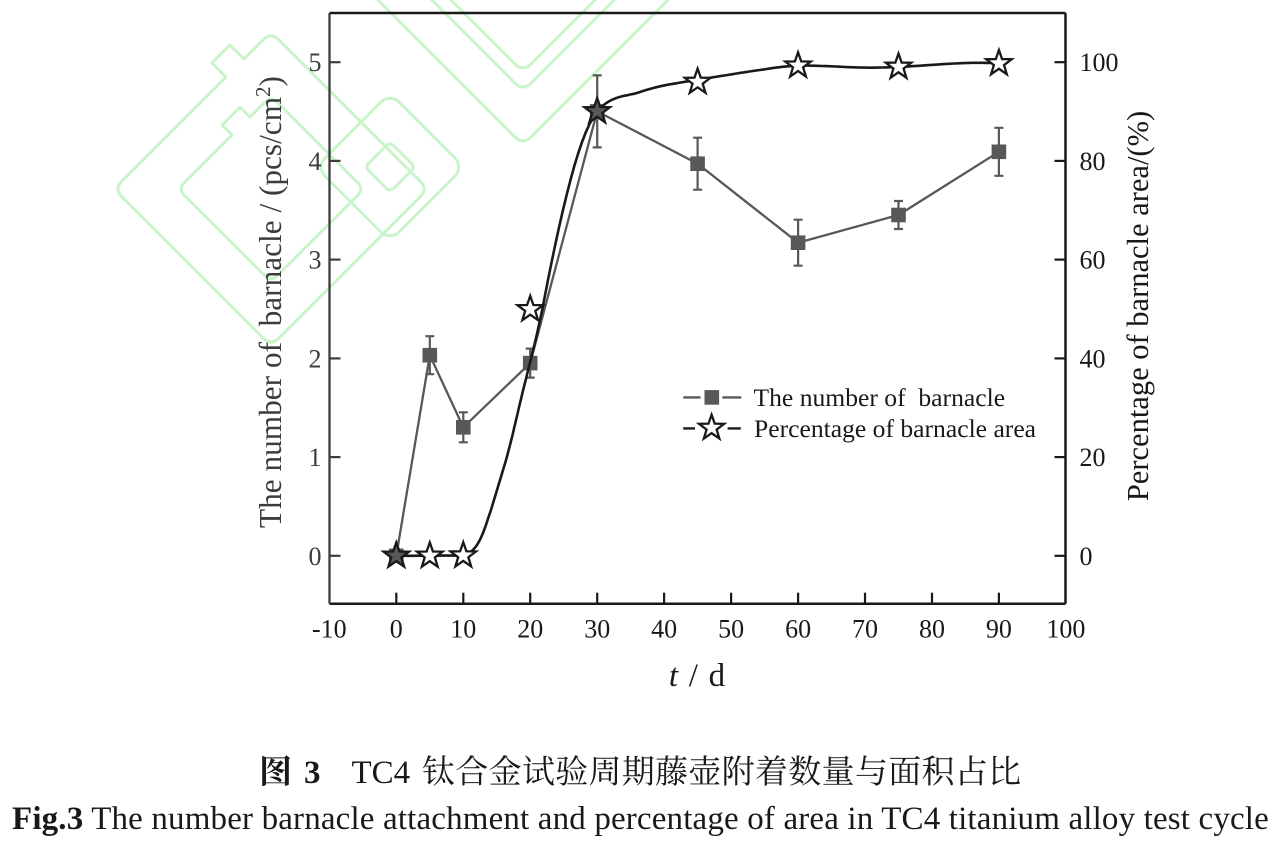 The width and height of the screenshot is (1282, 852). What do you see at coordinates (1138, 306) in the screenshot?
I see `svg-text:Percentage of barnacle area/(%: Percentage of barnacle area/(%)` at bounding box center [1138, 306].